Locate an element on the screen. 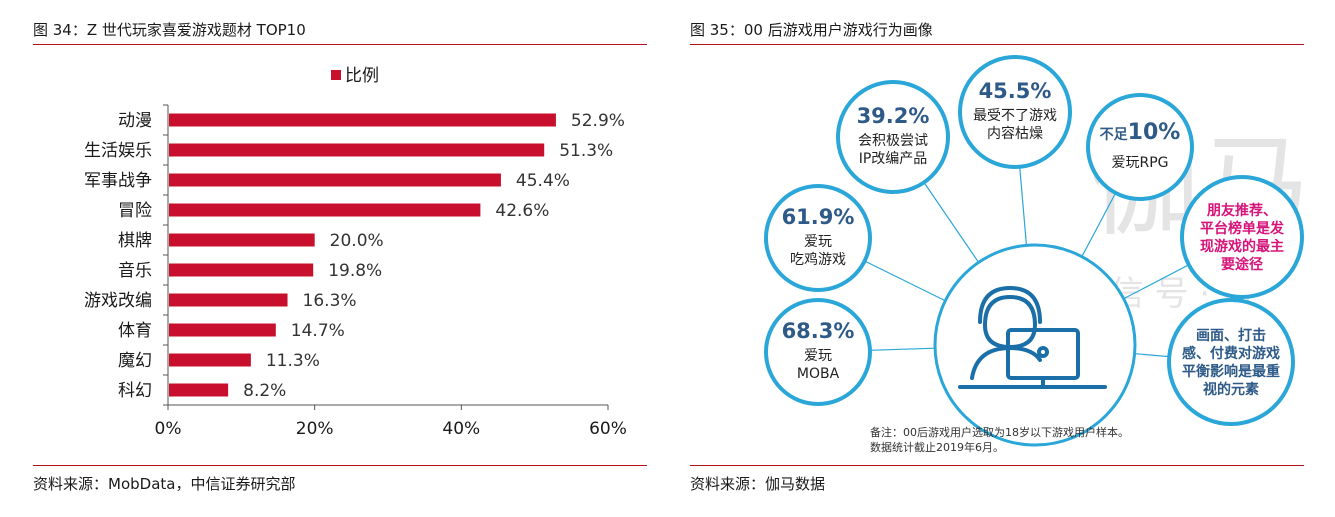 The image size is (1335, 517). category-label: 冒险 is located at coordinates (135, 211).